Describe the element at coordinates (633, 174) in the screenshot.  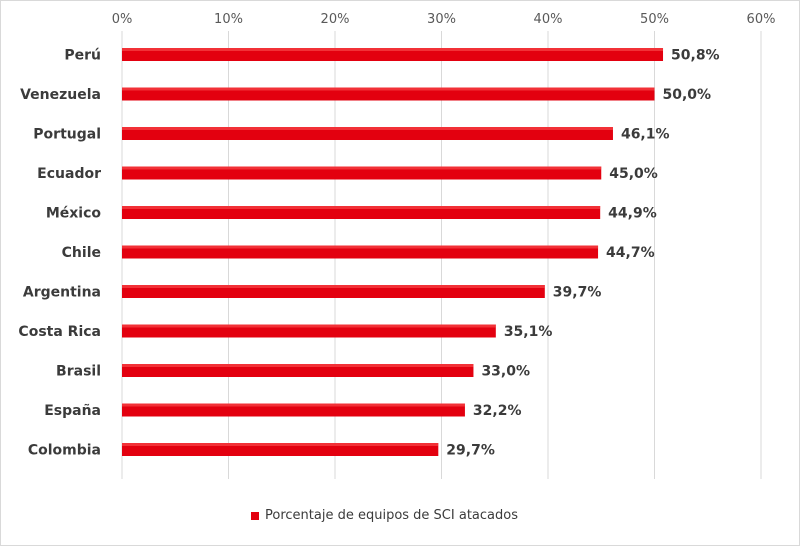
I see `data-label: 45,0%` at that location.